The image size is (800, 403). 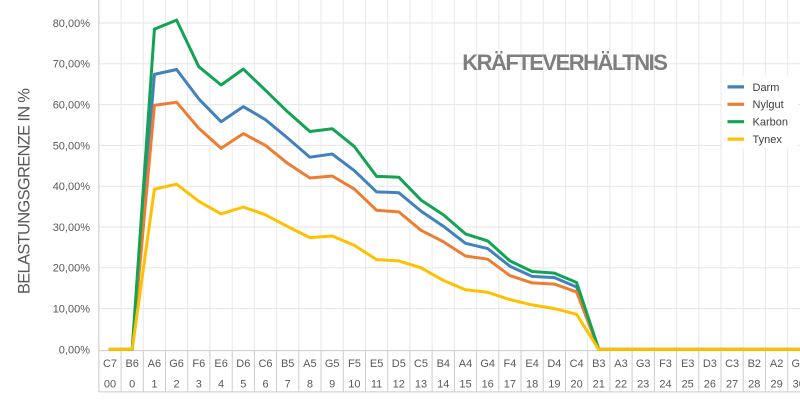 I want to click on svg-text: 00, so click(x=110, y=384).